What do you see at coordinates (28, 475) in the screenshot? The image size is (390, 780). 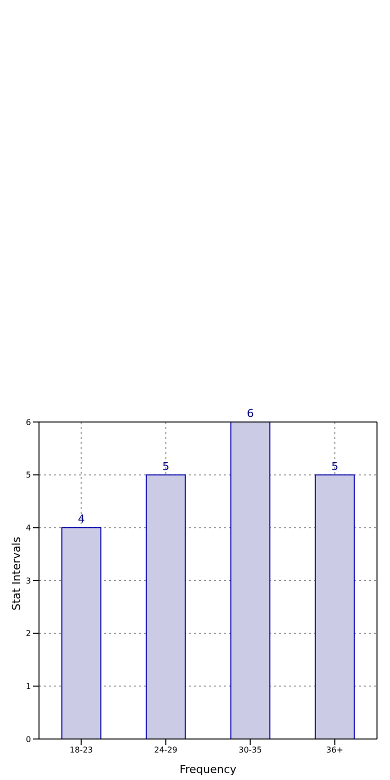 I see `y-tick-label: 5` at bounding box center [28, 475].